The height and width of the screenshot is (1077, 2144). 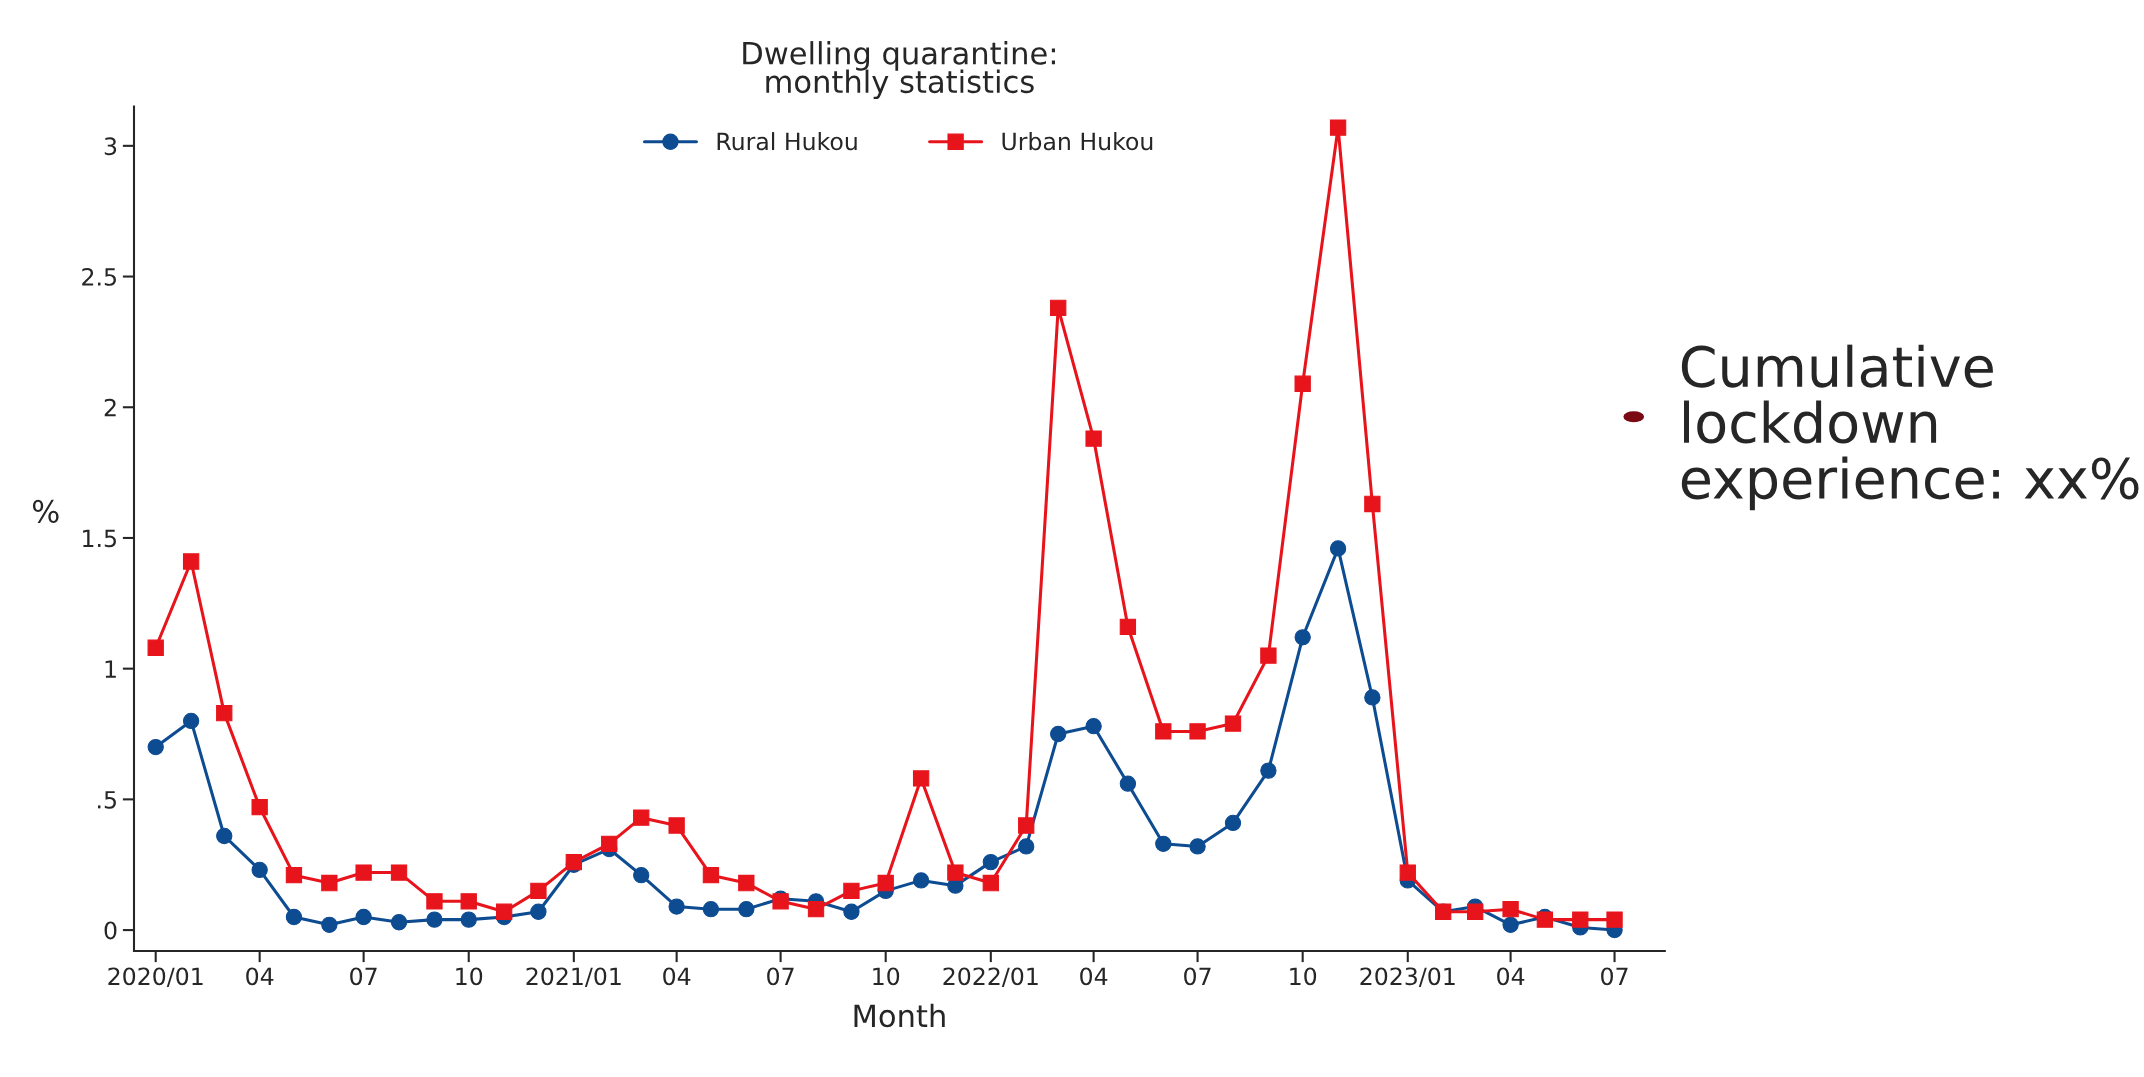 I want to click on text: Cumulative lockdown experience: xx%, so click(x=1910, y=427).